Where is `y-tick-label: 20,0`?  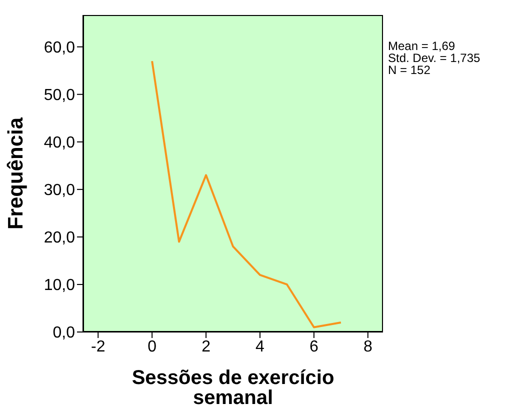 y-tick-label: 20,0 is located at coordinates (60, 238).